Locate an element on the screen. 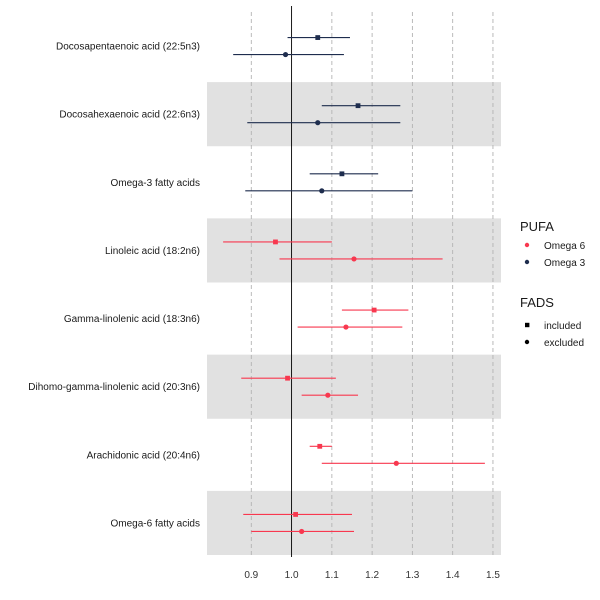 The width and height of the screenshot is (600, 600). x-tick-label: 1.5 is located at coordinates (493, 575).